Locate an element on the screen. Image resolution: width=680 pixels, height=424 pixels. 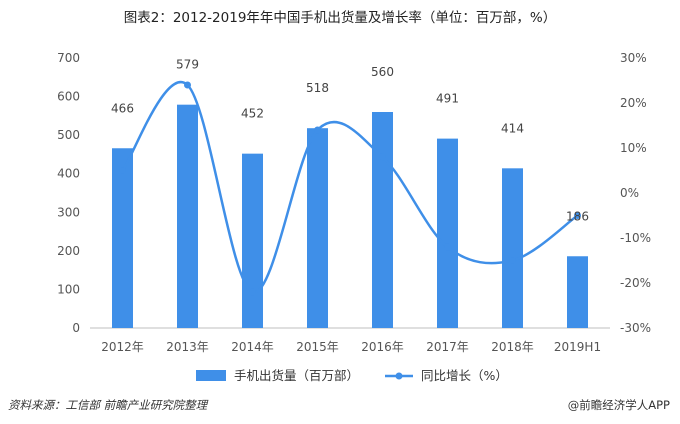
legend: 手机出货量（百万部） 同比增长（%） is located at coordinates (352, 375).